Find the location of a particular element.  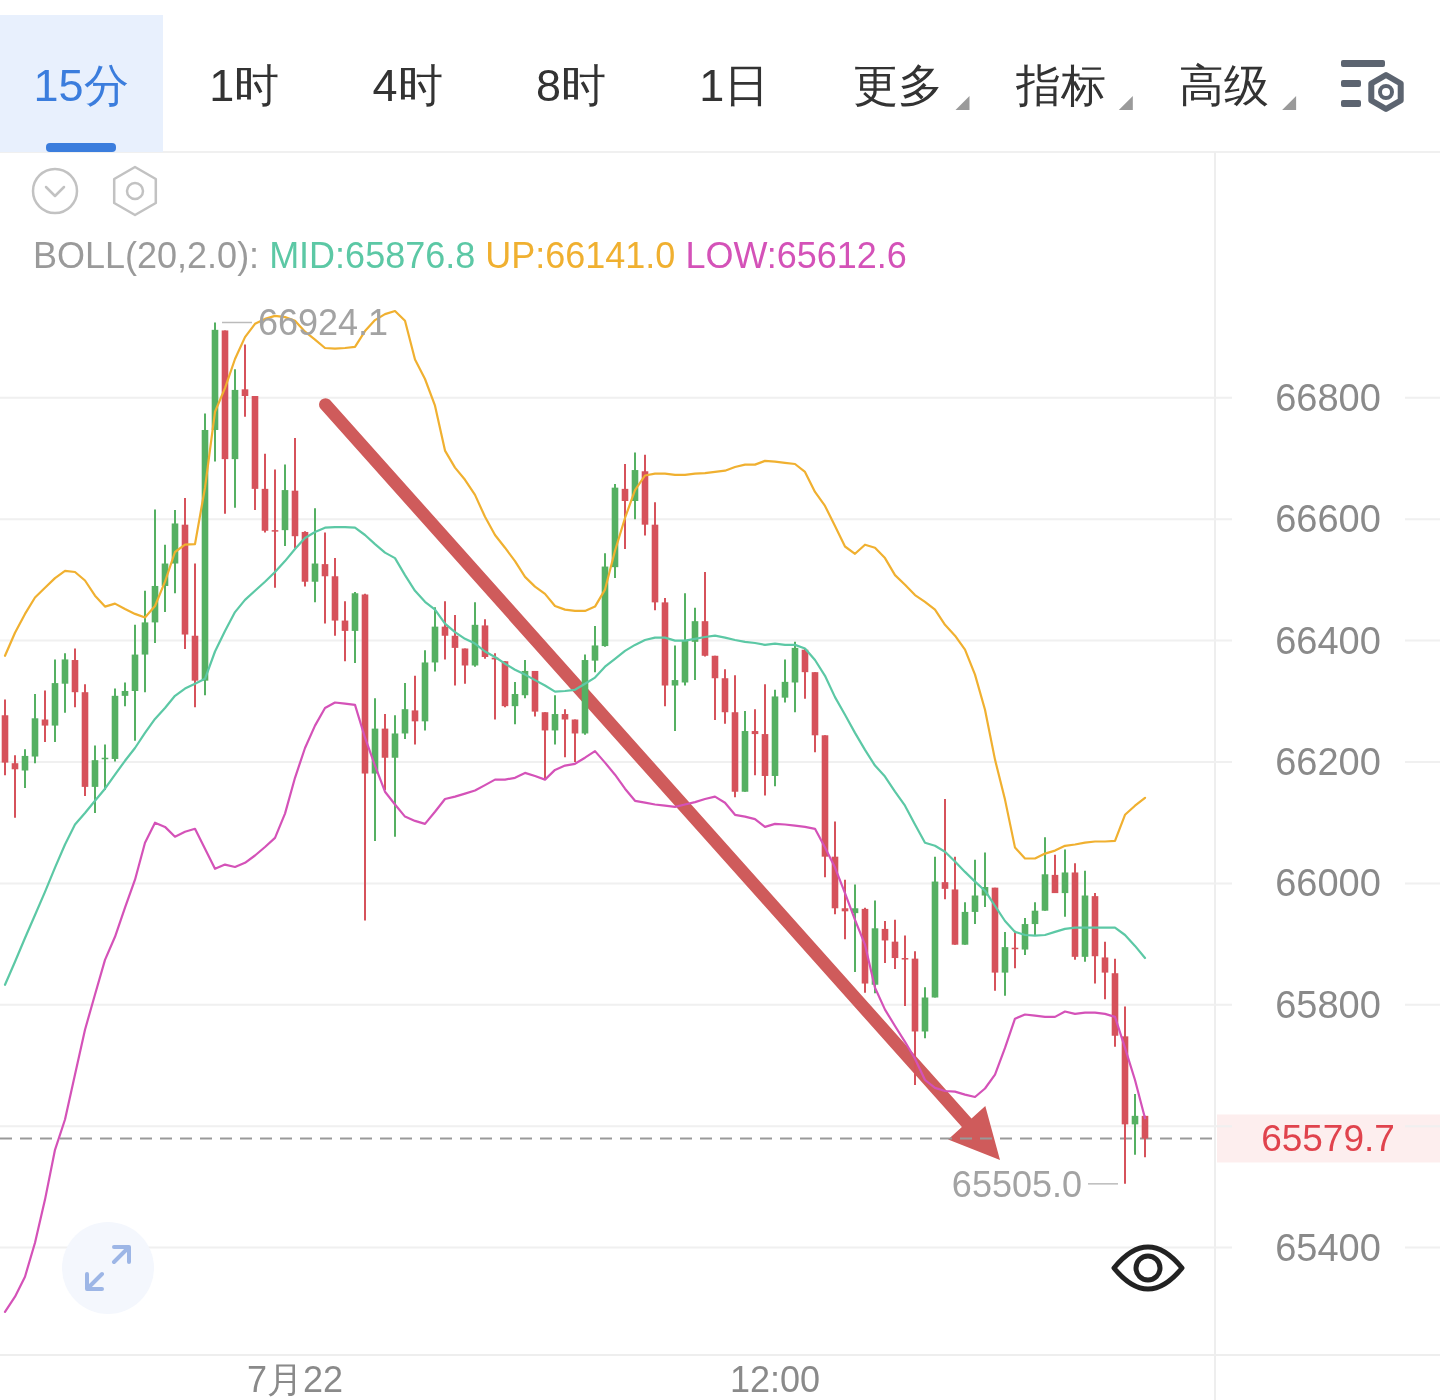

y-tick-label: 65400 is located at coordinates (1328, 1247).